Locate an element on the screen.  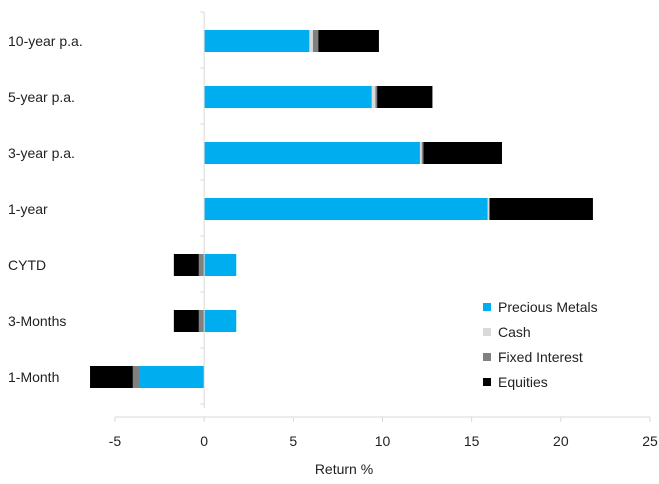
category-label: 1-year is located at coordinates (28, 209).